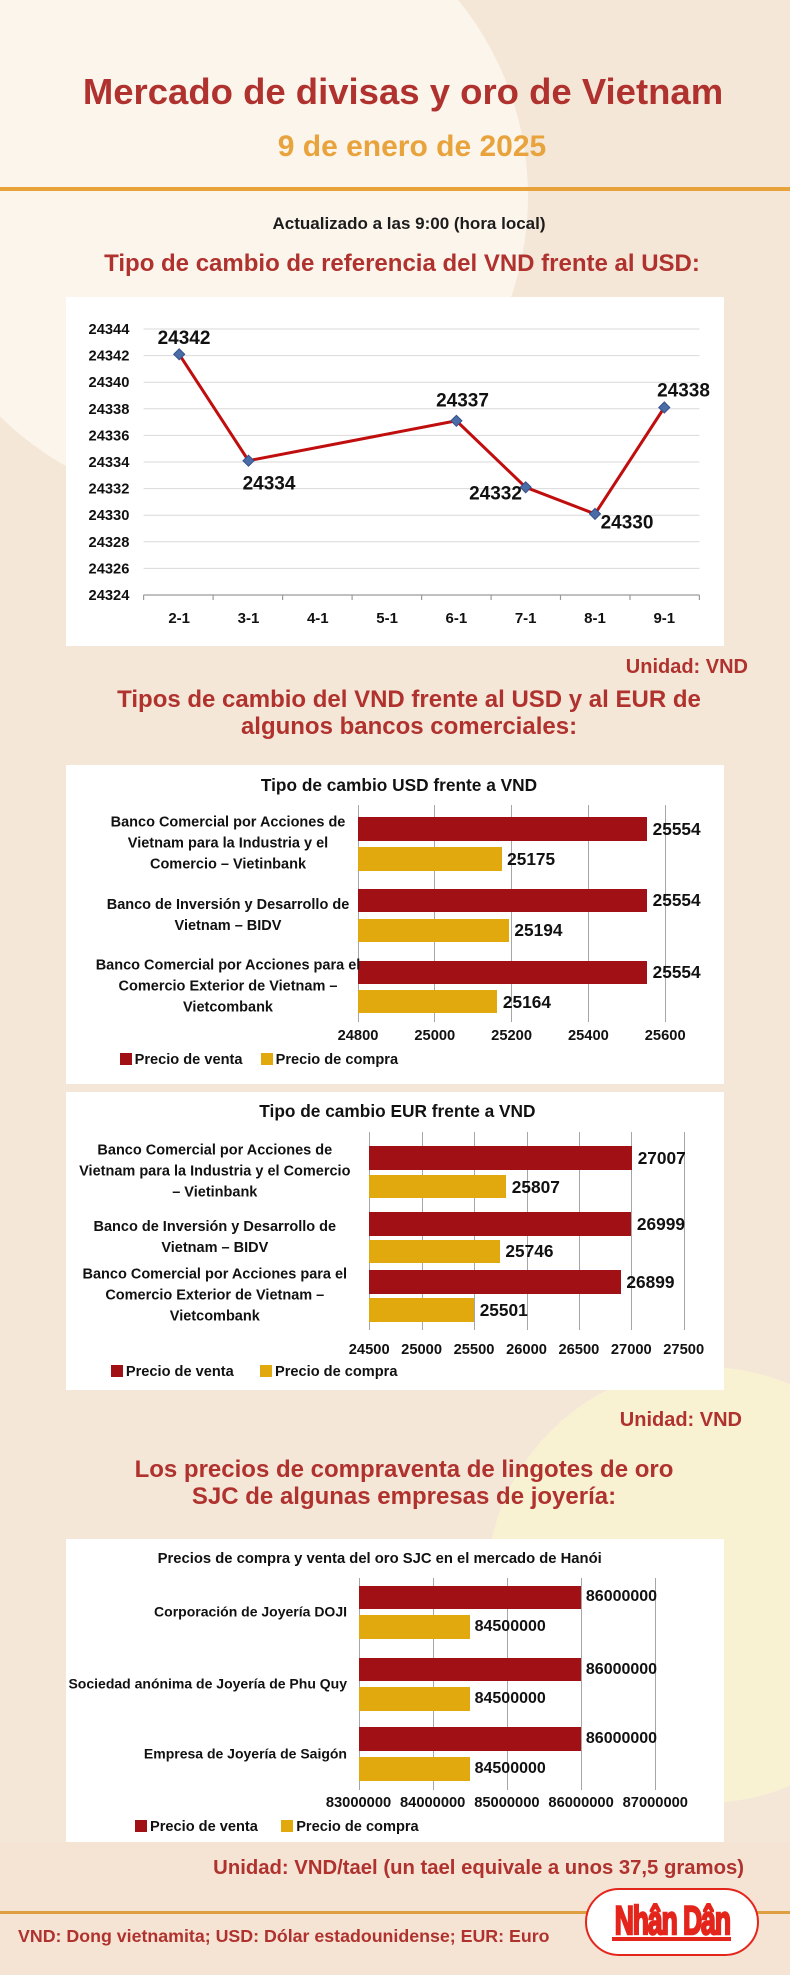 The width and height of the screenshot is (790, 1975). What do you see at coordinates (249, 618) in the screenshot?
I see `svg-text: 3-1` at bounding box center [249, 618].